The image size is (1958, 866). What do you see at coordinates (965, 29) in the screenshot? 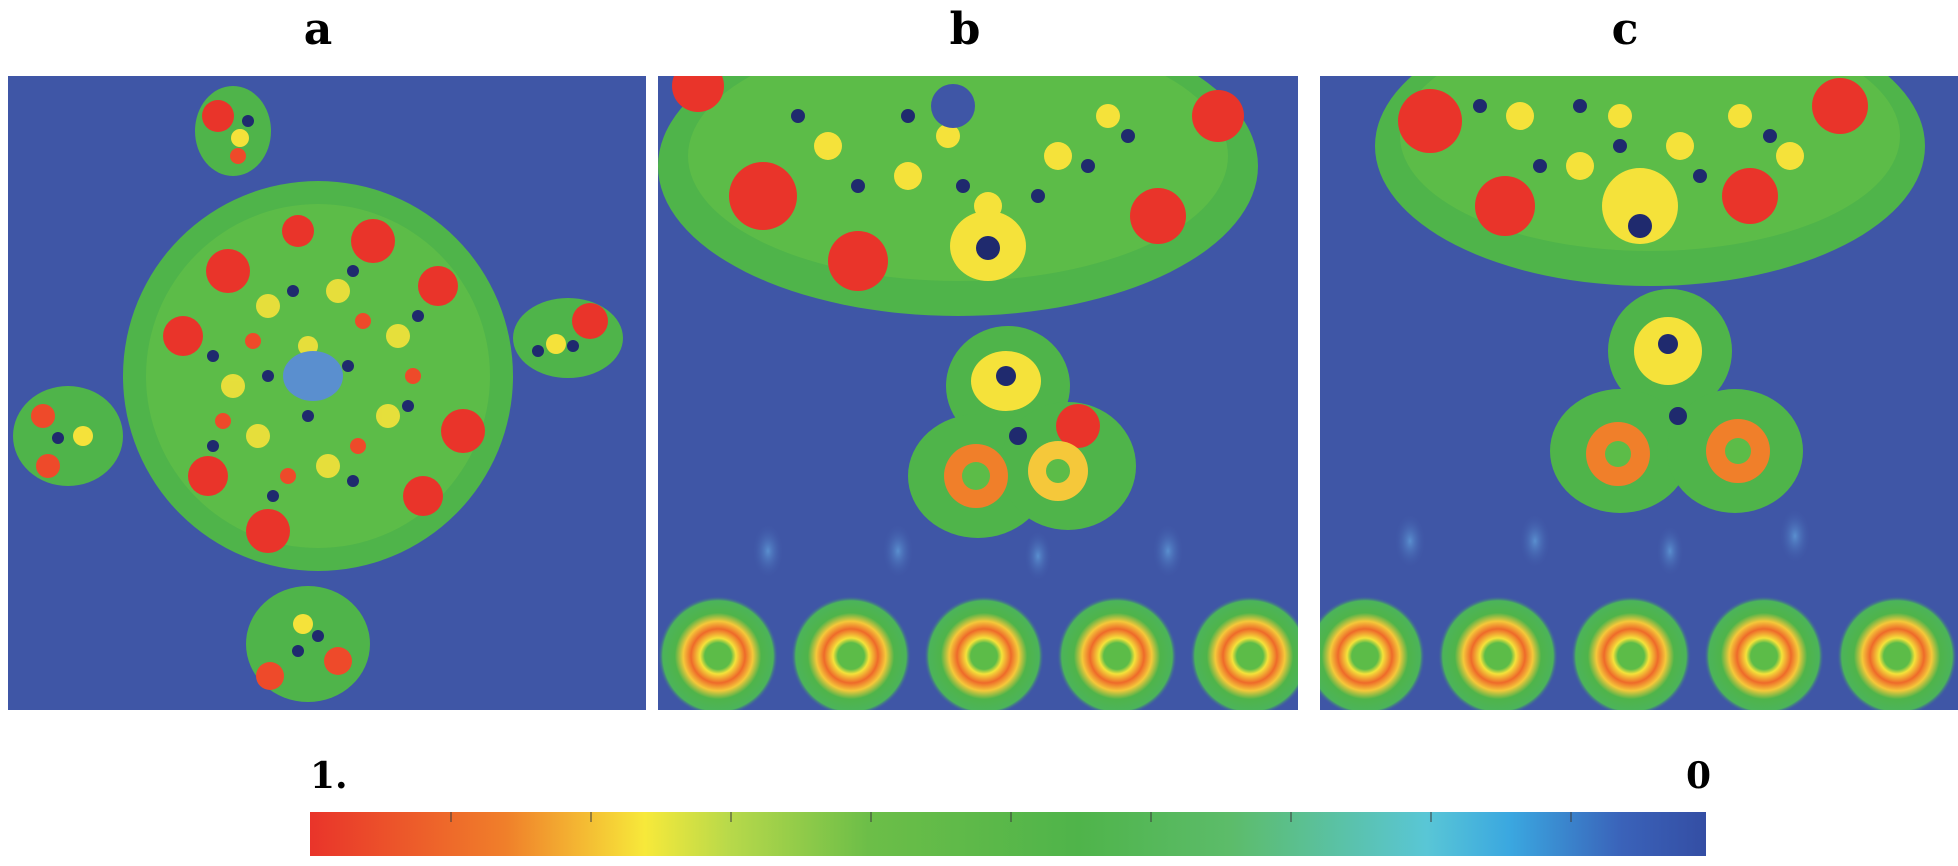
I see `panel-label-b: b` at bounding box center [965, 29].